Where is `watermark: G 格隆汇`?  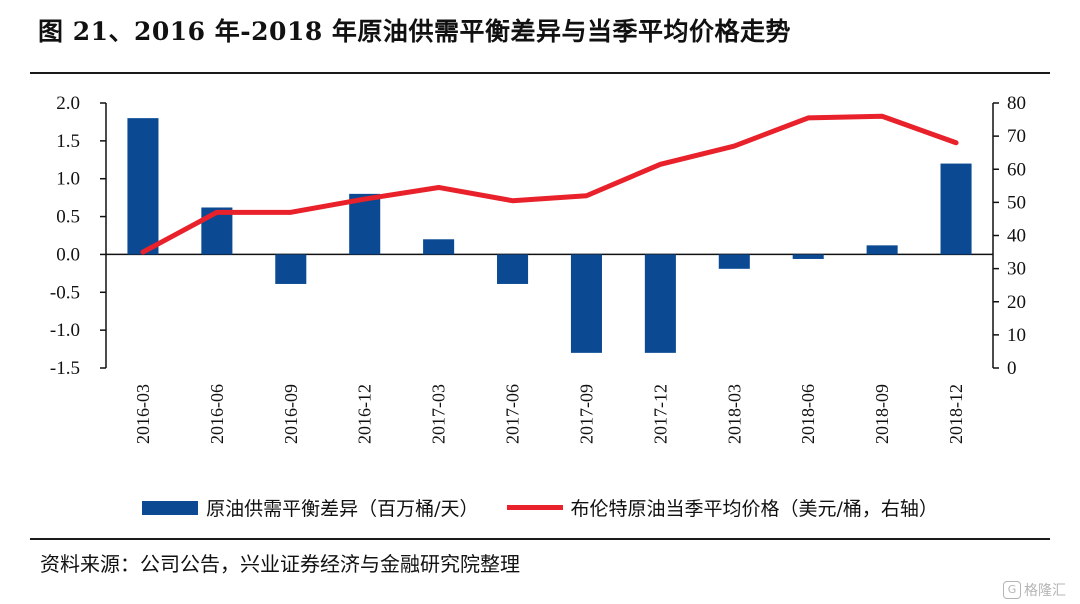
watermark: G 格隆汇 is located at coordinates (1034, 590).